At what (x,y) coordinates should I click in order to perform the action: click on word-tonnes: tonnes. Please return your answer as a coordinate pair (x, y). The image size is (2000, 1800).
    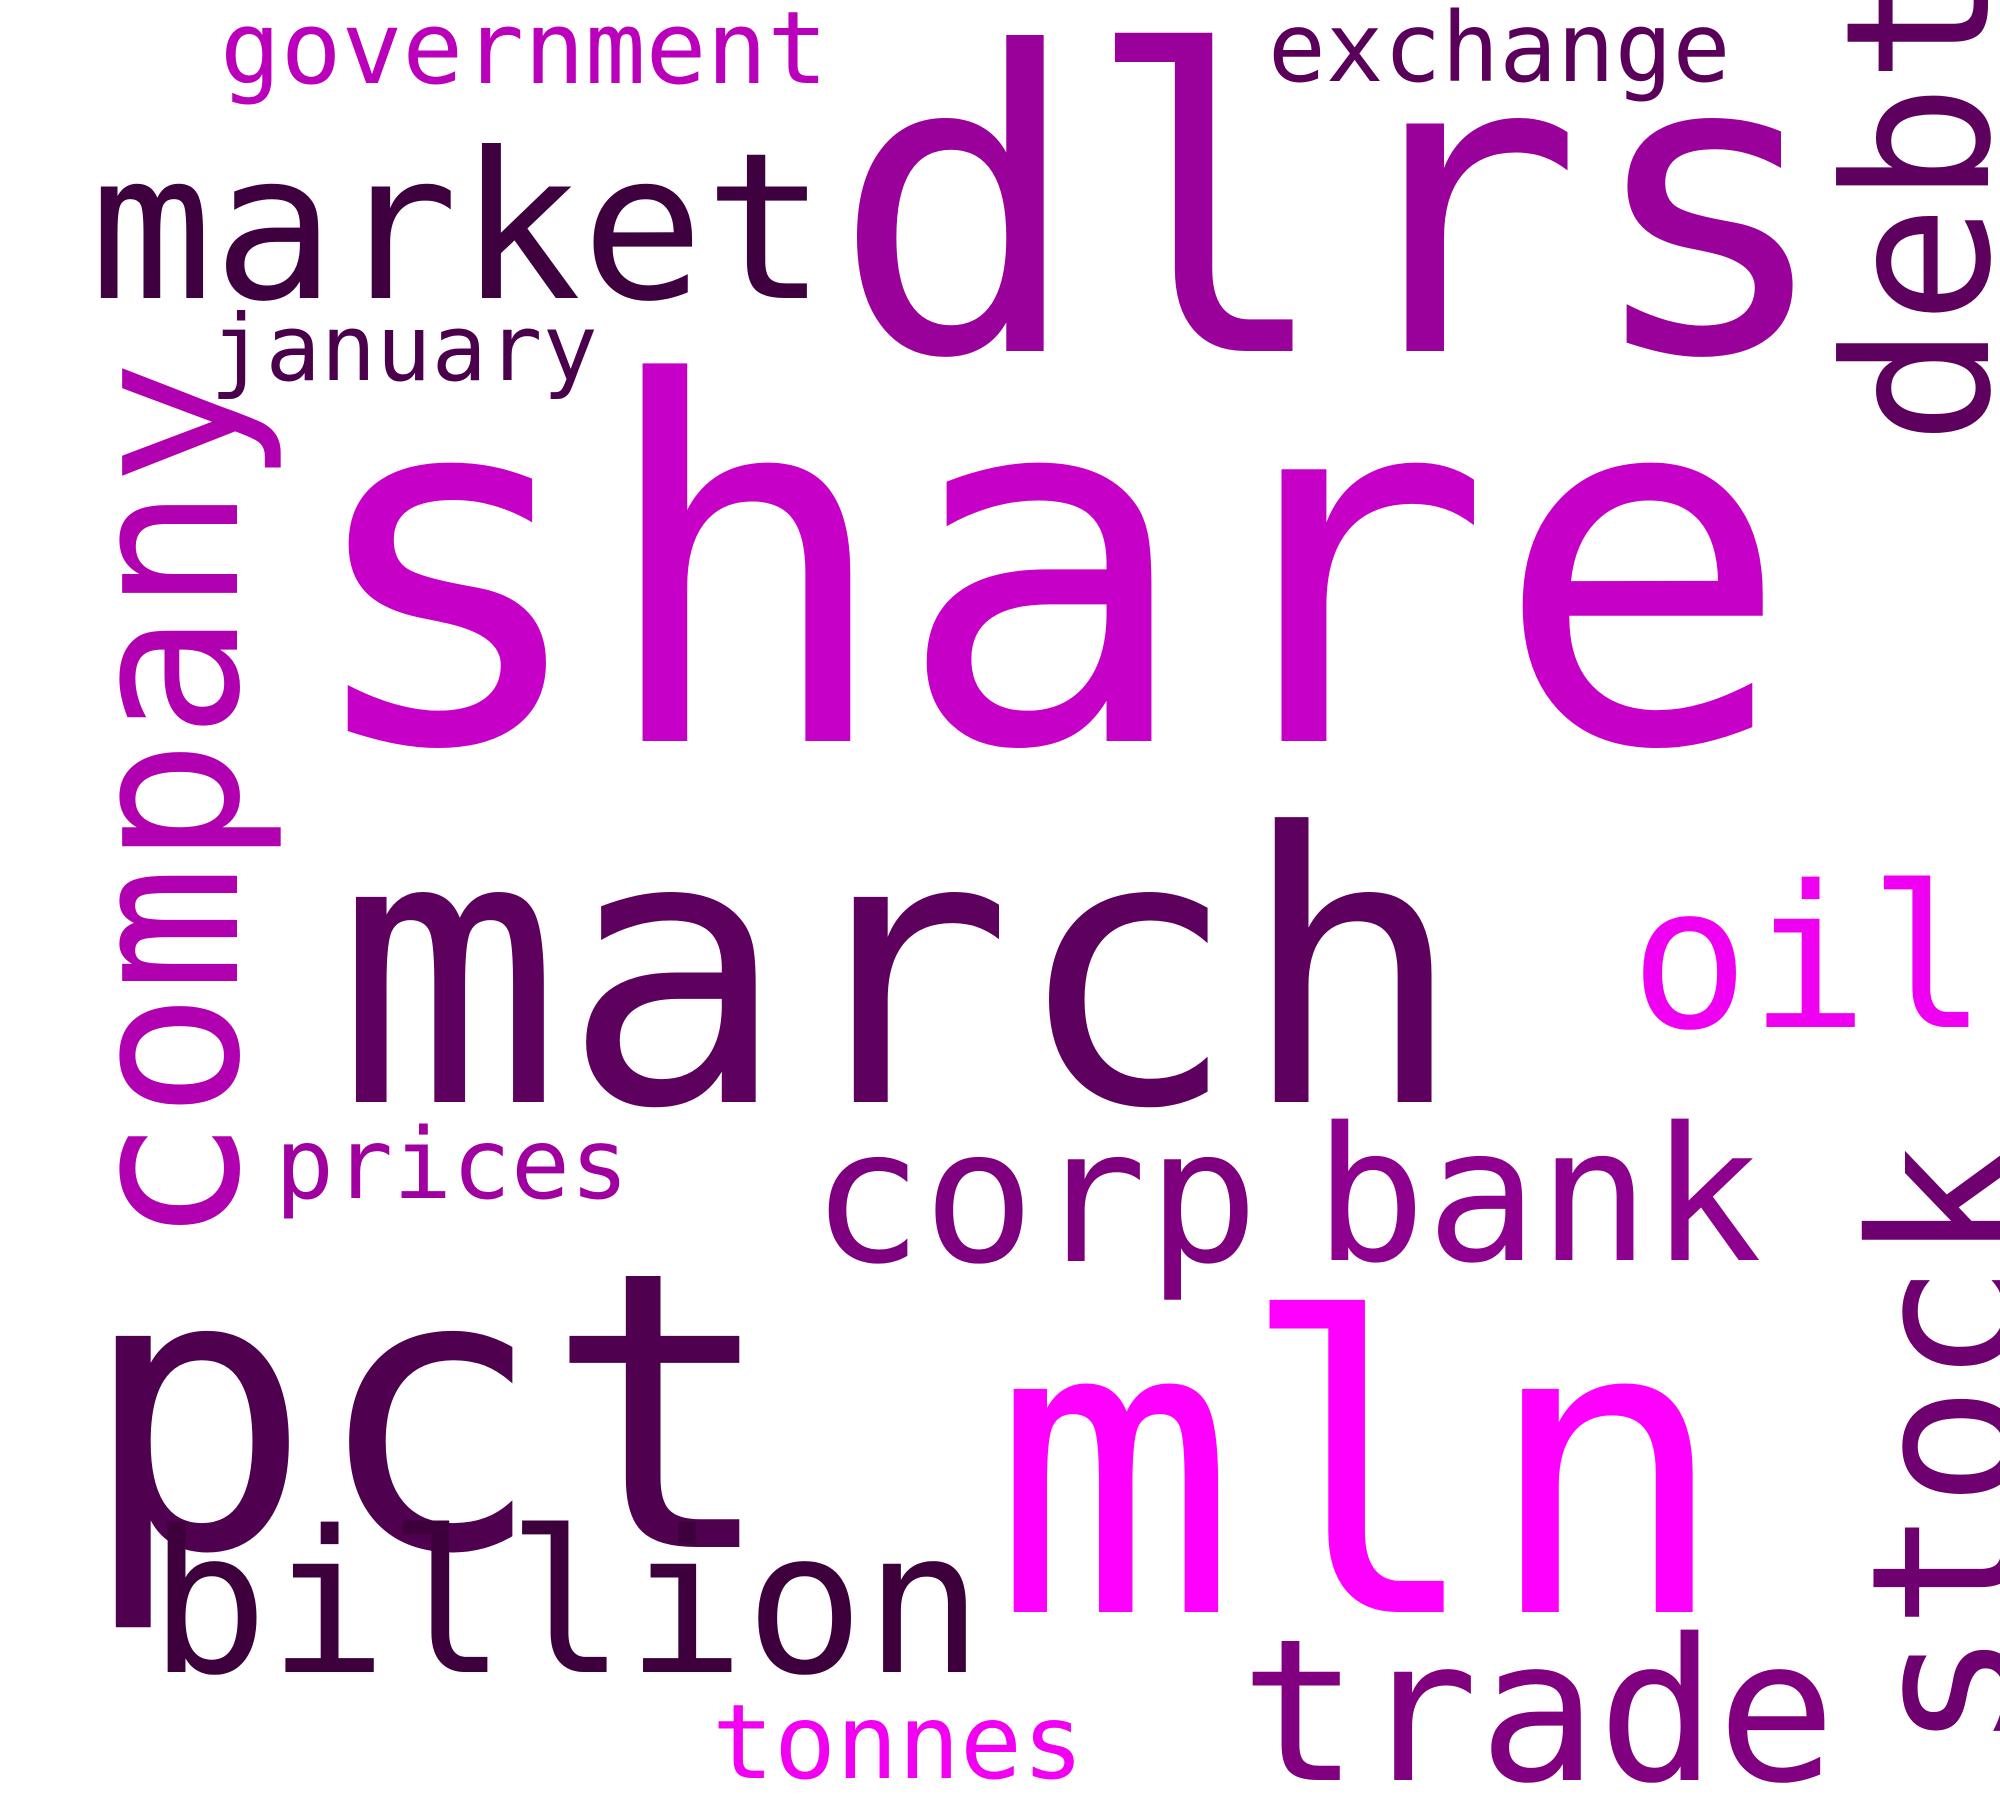
    Looking at the image, I should click on (898, 1741).